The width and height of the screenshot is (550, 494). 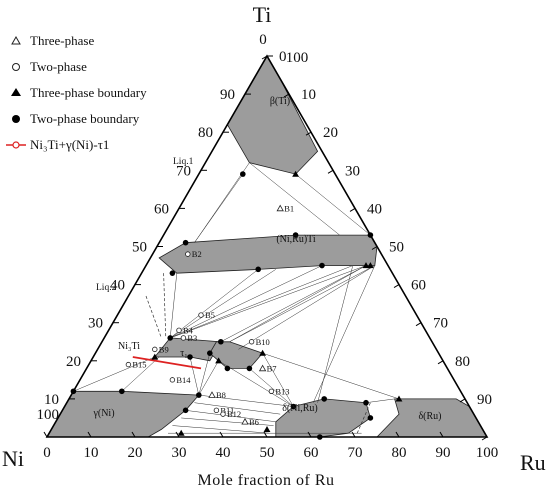 I want to click on x-axis-title: Mole fraction of Ru, so click(x=265, y=480).